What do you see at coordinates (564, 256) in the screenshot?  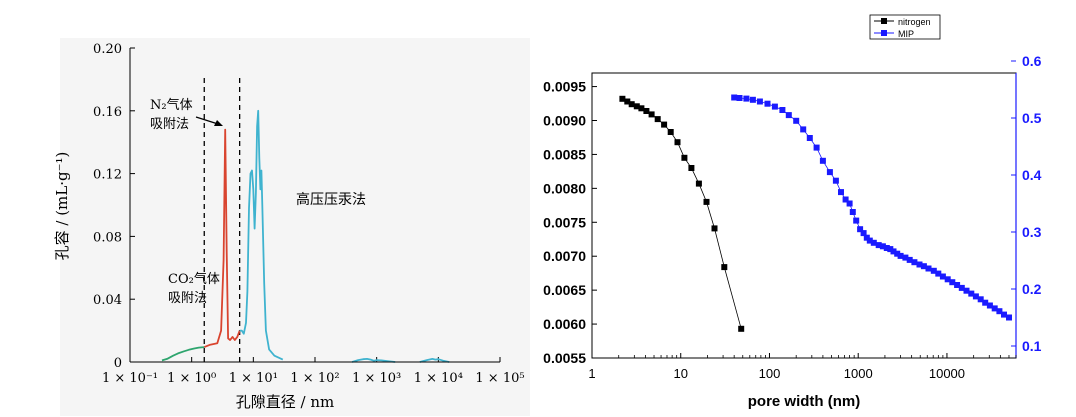 I see `right-left-y-tick-label: 0.0070` at bounding box center [564, 256].